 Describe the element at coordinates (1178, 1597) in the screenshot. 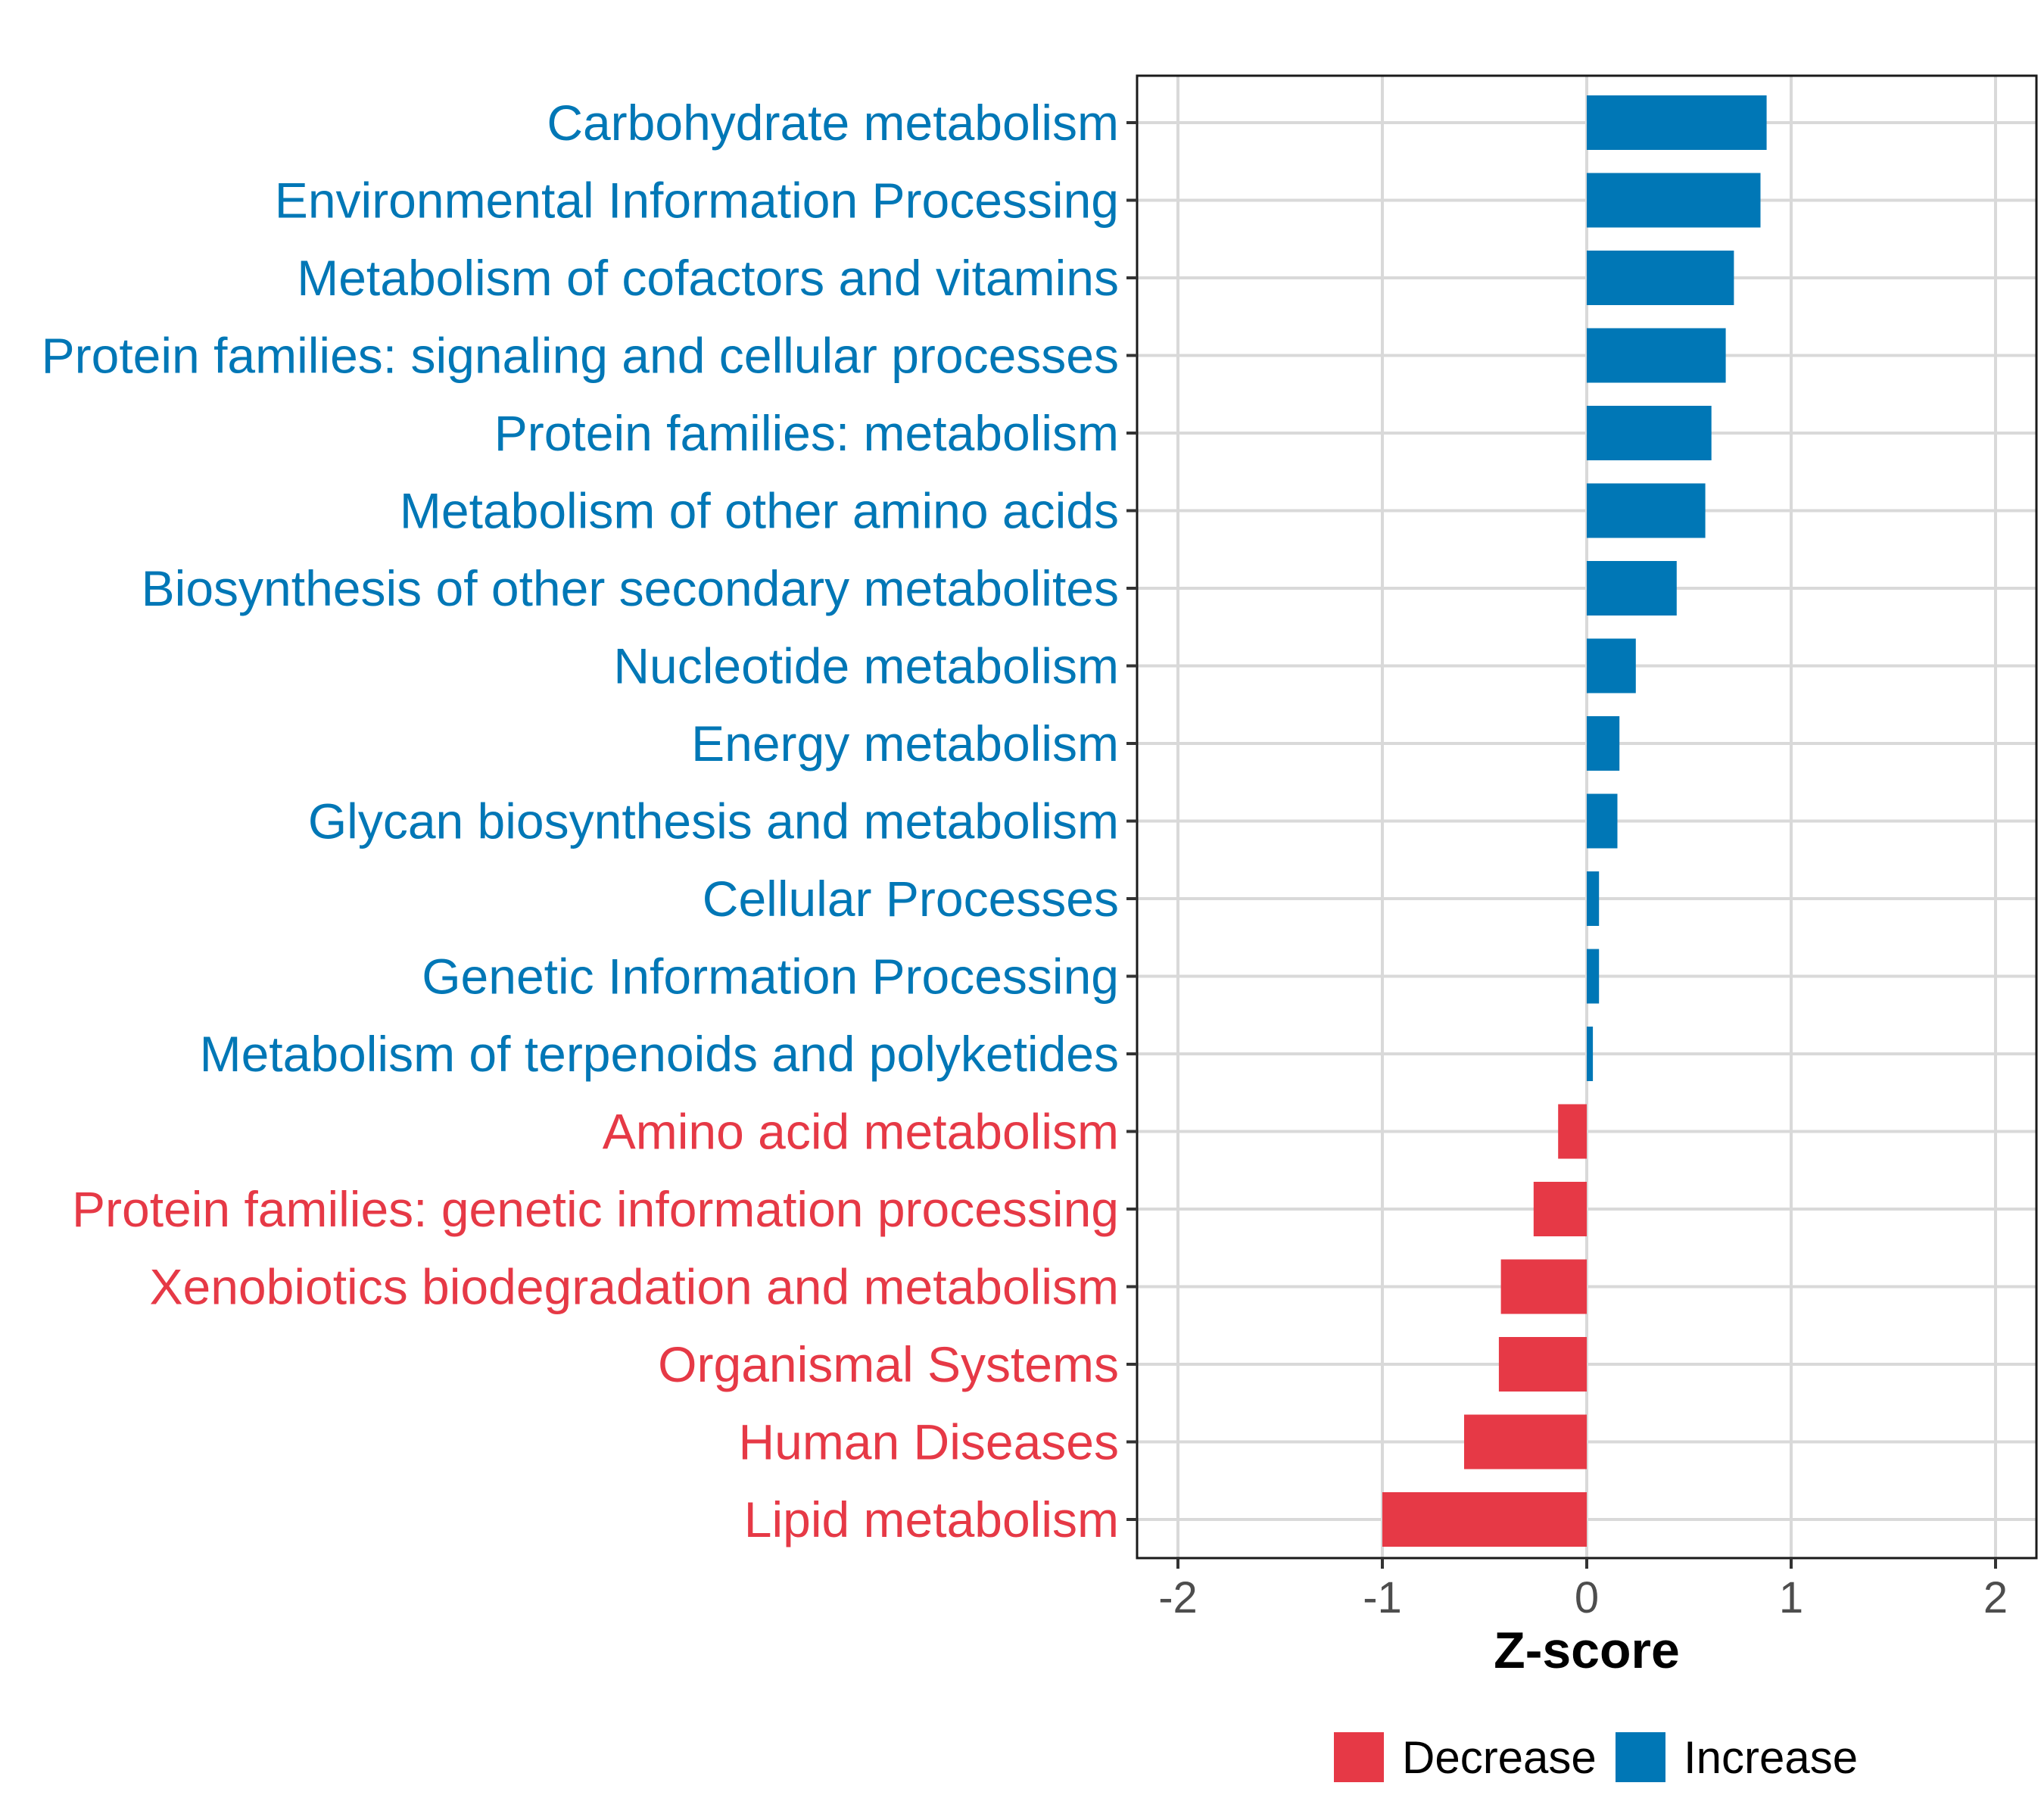

I see `x-tick-label: -2` at that location.